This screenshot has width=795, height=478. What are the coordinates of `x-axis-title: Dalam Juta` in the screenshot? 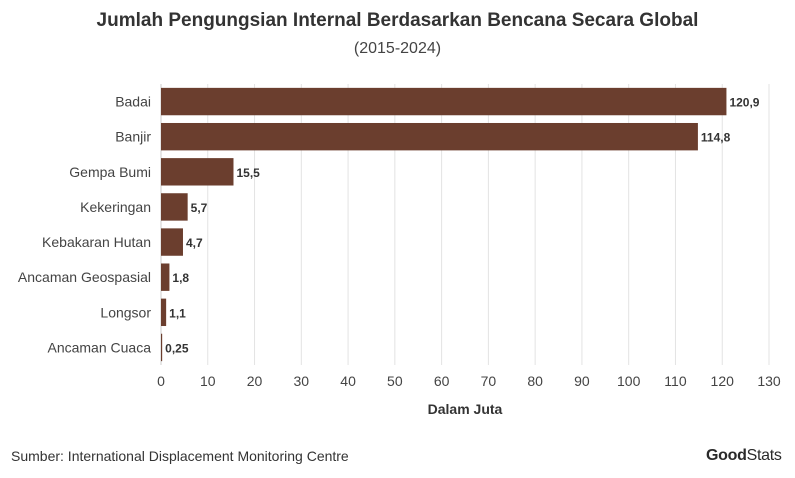 It's located at (465, 409).